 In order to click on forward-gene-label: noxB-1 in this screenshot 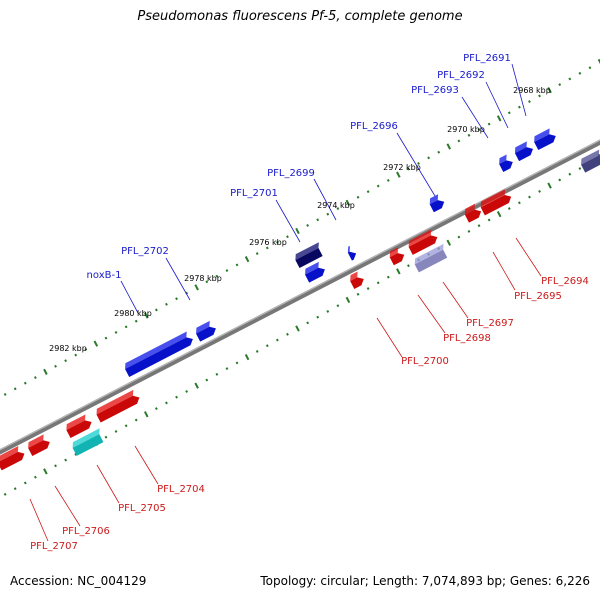, I will do `click(104, 275)`.